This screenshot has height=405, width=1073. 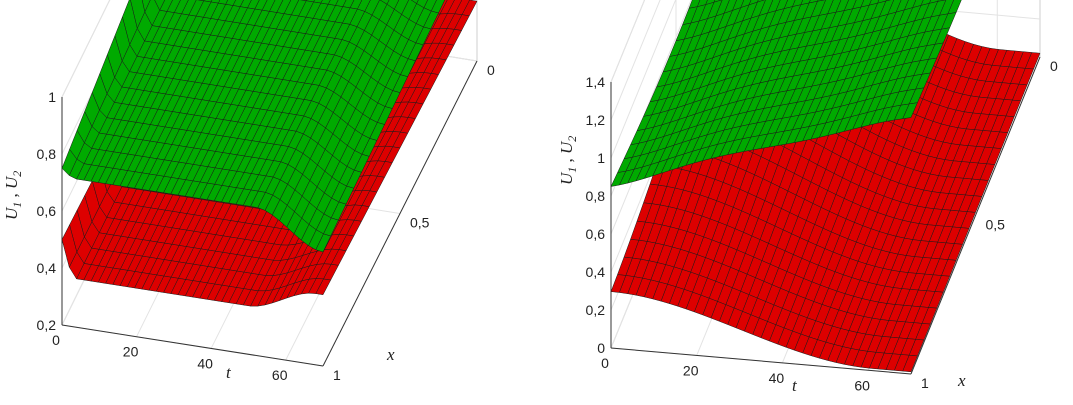 What do you see at coordinates (390, 354) in the screenshot?
I see `left-x-label: x` at bounding box center [390, 354].